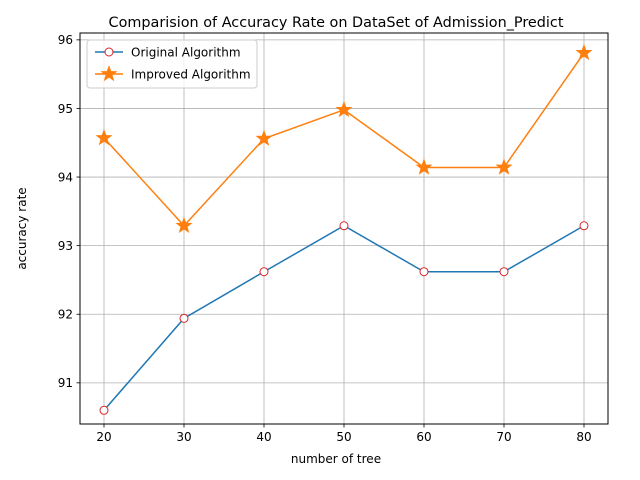 Image resolution: width=640 pixels, height=480 pixels. Describe the element at coordinates (263, 437) in the screenshot. I see `x-tick-label: 40` at that location.